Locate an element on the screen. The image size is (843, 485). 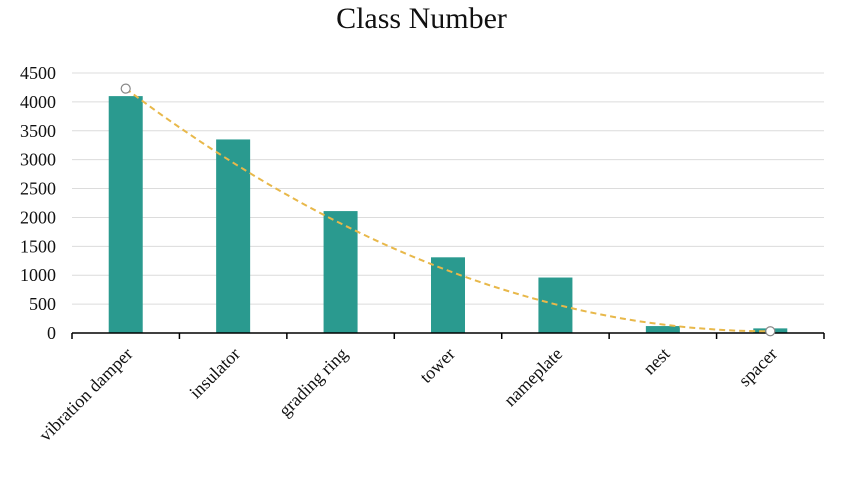
x-tick-label: nameplate is located at coordinates (533, 377).